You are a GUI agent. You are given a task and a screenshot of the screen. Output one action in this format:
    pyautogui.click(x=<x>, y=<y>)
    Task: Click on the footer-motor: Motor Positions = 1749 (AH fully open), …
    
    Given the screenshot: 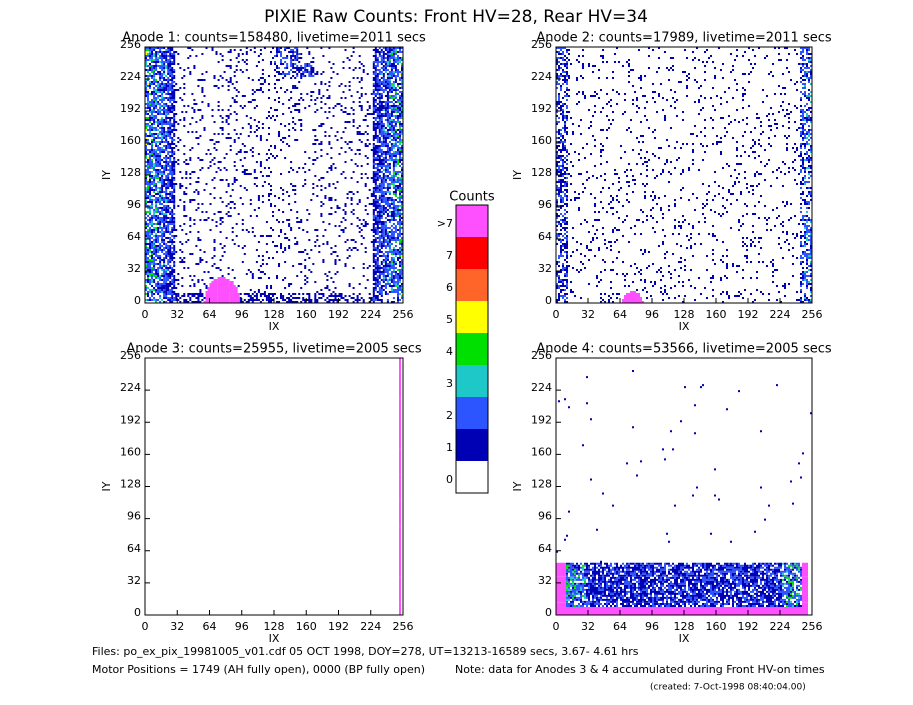 What is the action you would take?
    pyautogui.click(x=258, y=669)
    